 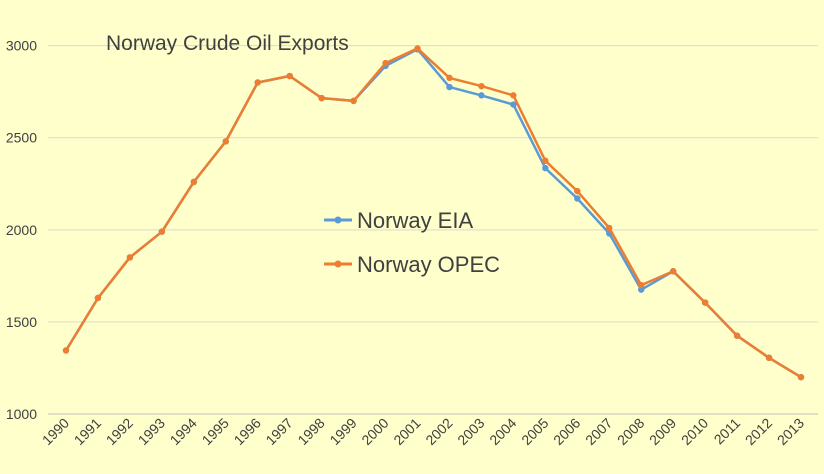 I want to click on chart-title: Norway Crude Oil Exports, so click(x=227, y=43).